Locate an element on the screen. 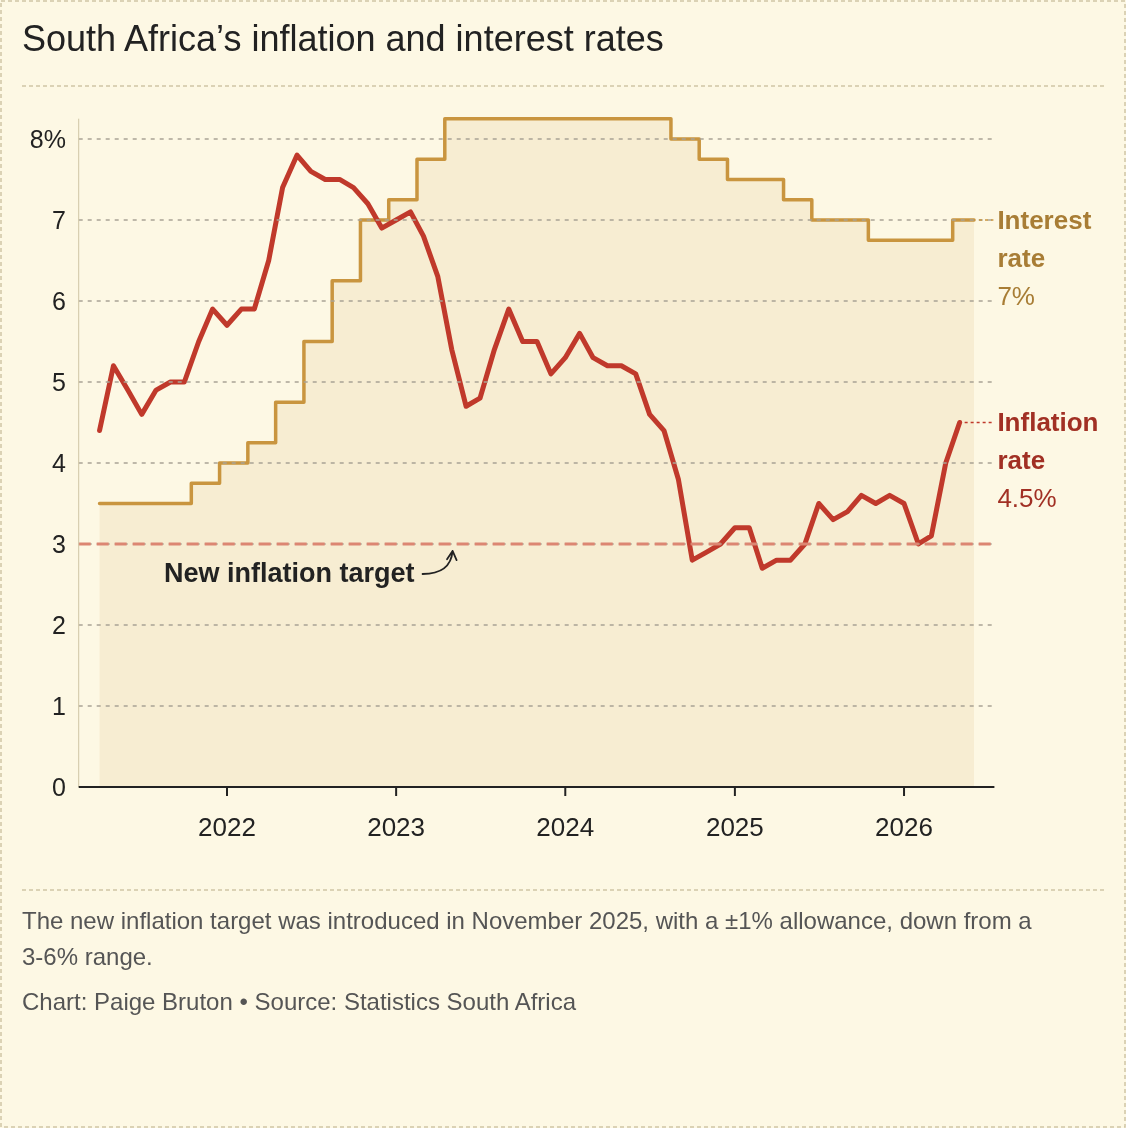 Image resolution: width=1126 pixels, height=1128 pixels. y-tick-label: 8% is located at coordinates (47, 138).